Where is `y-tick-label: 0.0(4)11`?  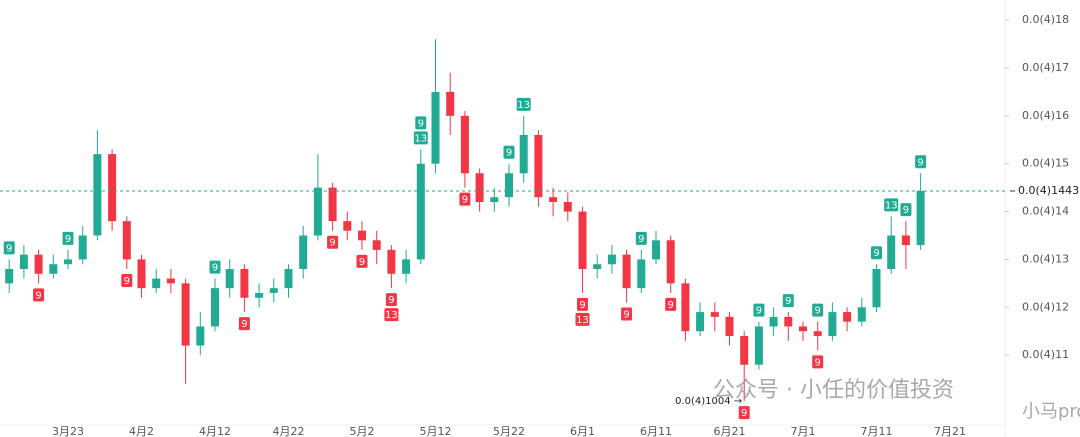
y-tick-label: 0.0(4)11 is located at coordinates (1045, 354).